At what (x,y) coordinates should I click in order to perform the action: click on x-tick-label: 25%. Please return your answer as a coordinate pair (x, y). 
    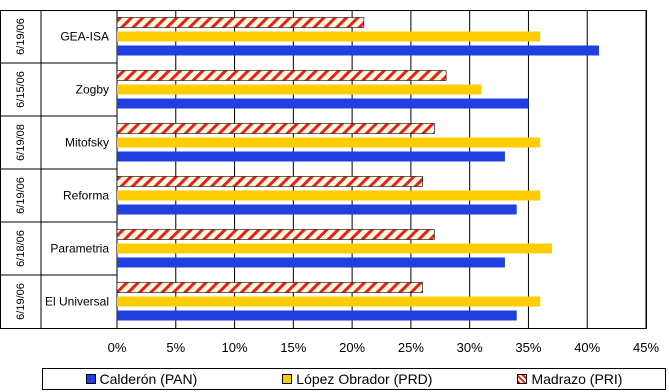
    Looking at the image, I should click on (411, 347).